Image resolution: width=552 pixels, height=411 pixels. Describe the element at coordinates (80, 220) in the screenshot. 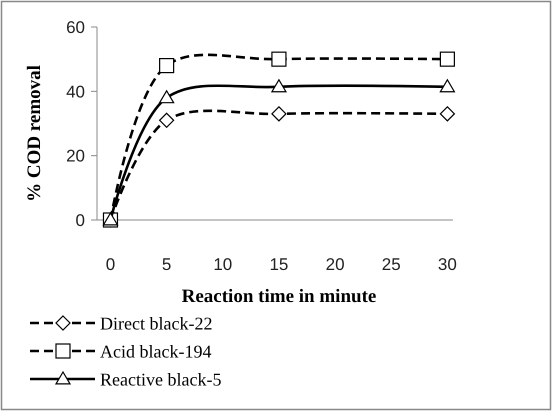

I see `y-tick-label: 0` at that location.